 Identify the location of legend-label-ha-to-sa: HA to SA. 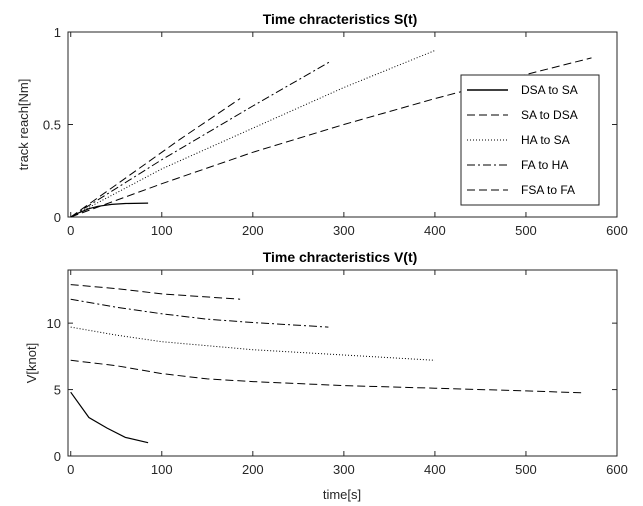
(545, 140).